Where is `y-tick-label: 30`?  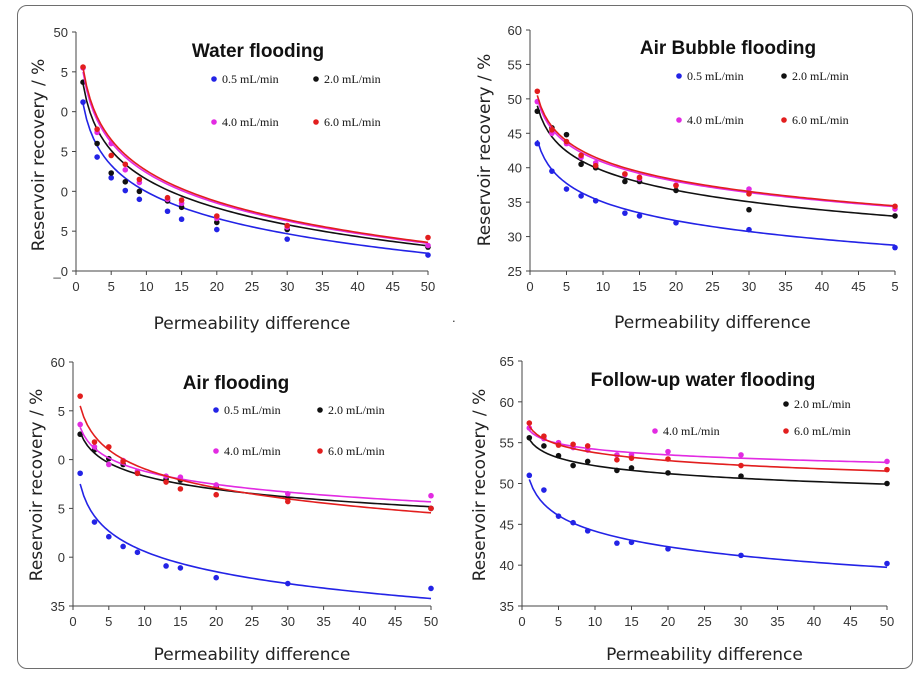 y-tick-label: 30 is located at coordinates (515, 237).